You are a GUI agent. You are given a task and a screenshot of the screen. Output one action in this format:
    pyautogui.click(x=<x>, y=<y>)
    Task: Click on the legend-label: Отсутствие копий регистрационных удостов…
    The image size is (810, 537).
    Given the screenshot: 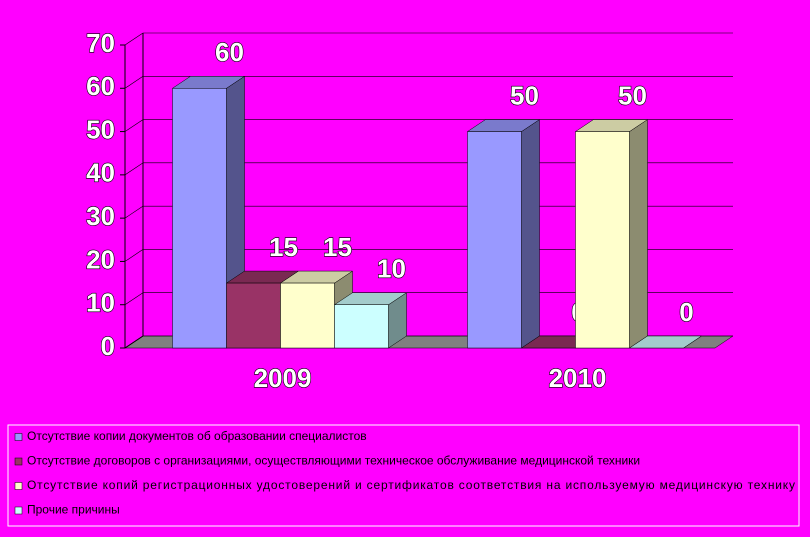 What is the action you would take?
    pyautogui.click(x=411, y=485)
    